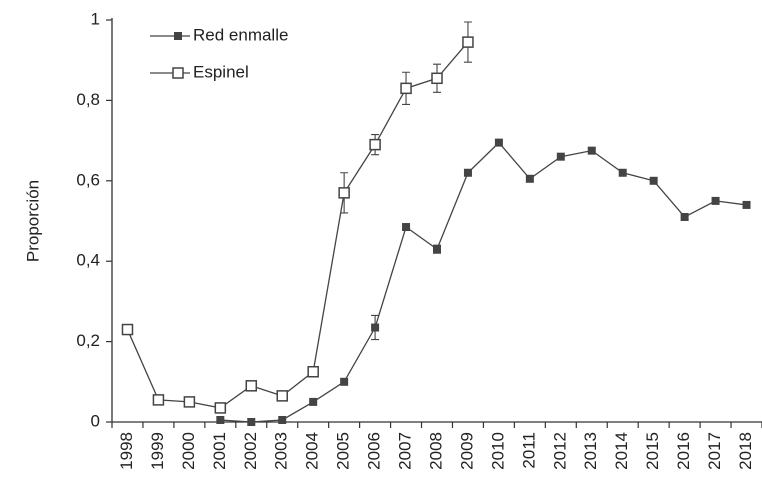 This screenshot has width=762, height=492. What do you see at coordinates (250, 451) in the screenshot?
I see `x-tick-label: 2002` at bounding box center [250, 451].